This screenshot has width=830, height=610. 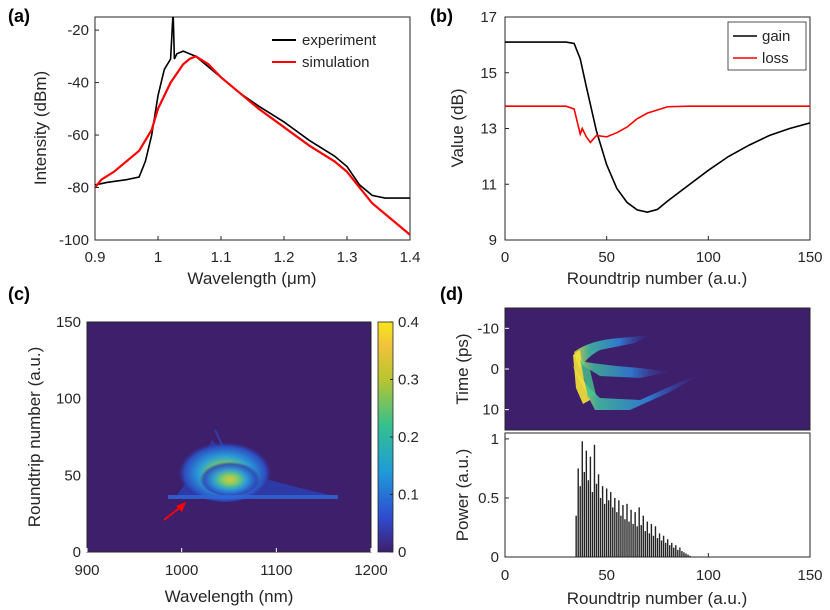 I want to click on legend-label-loss: loss, so click(x=775, y=58).